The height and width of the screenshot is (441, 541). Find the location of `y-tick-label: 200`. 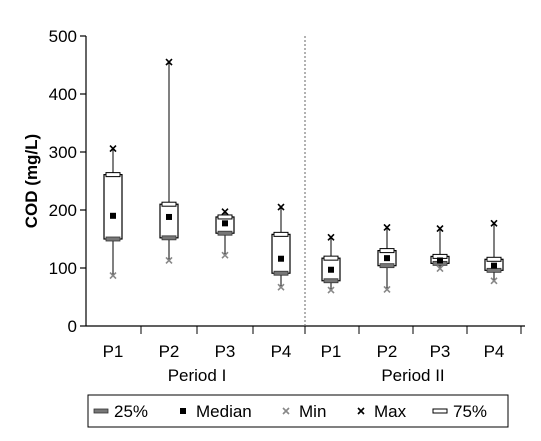

y-tick-label: 200 is located at coordinates (63, 210).